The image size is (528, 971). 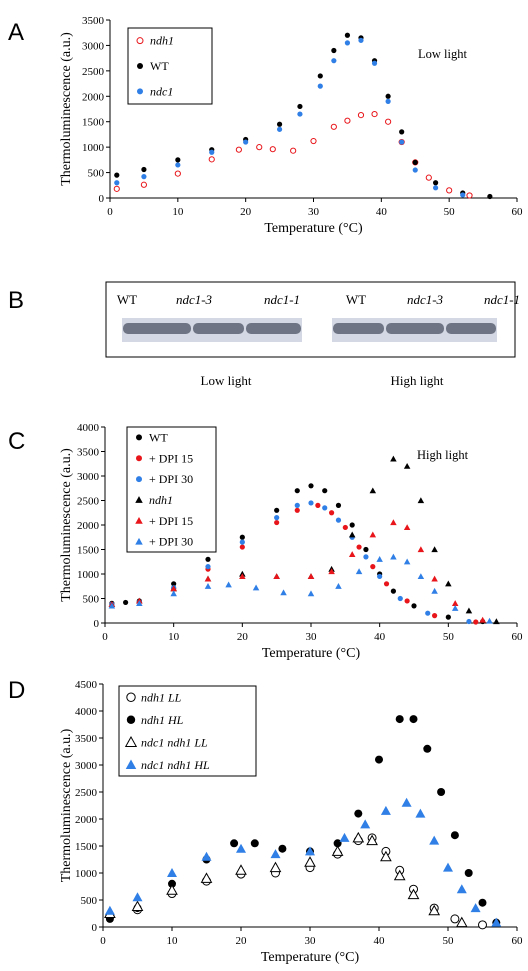 I want to click on x-tick-label: 30, so click(x=311, y=941).